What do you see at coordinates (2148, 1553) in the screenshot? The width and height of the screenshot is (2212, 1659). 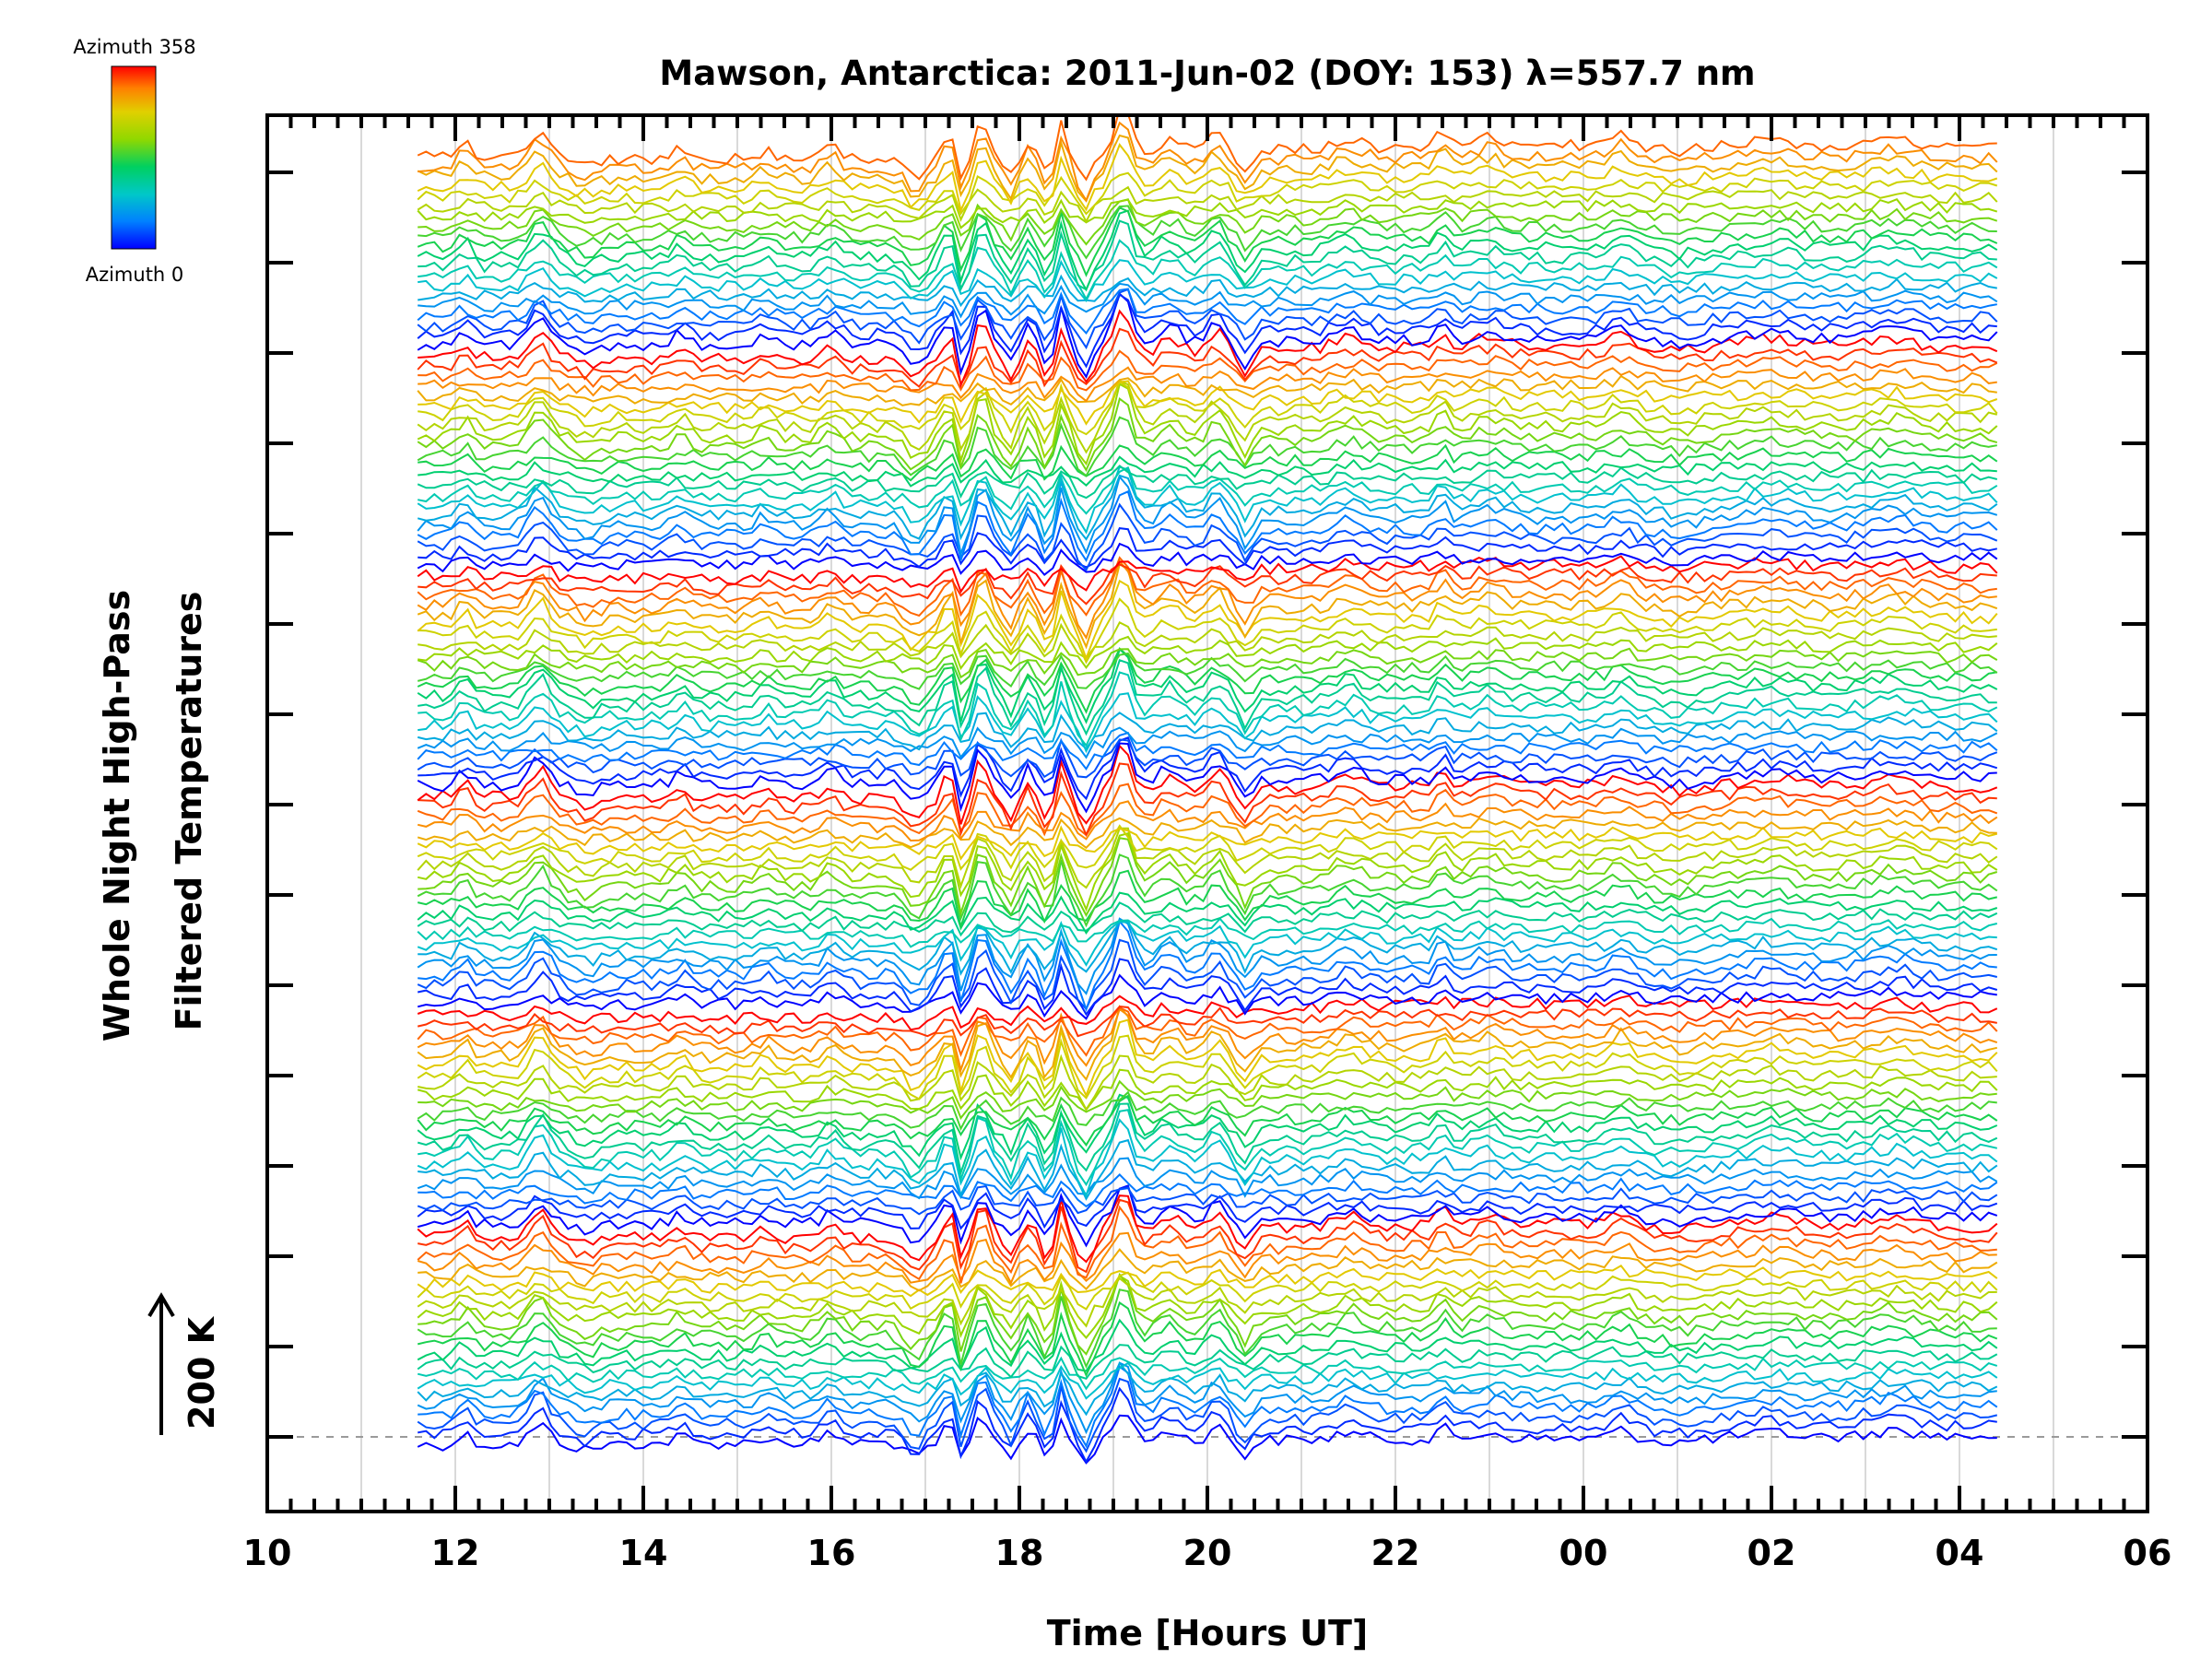 I see `x-tick-label: 06` at bounding box center [2148, 1553].